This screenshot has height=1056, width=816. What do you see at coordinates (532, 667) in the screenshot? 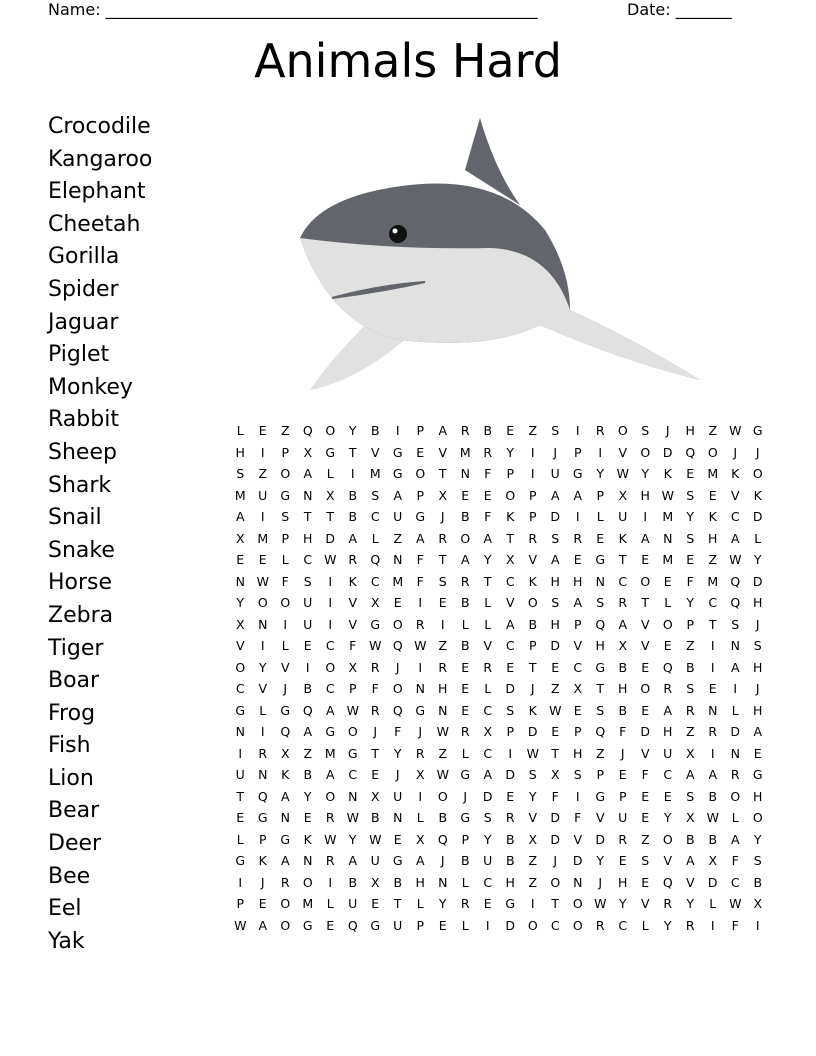
I see `grid-letter: T` at bounding box center [532, 667].